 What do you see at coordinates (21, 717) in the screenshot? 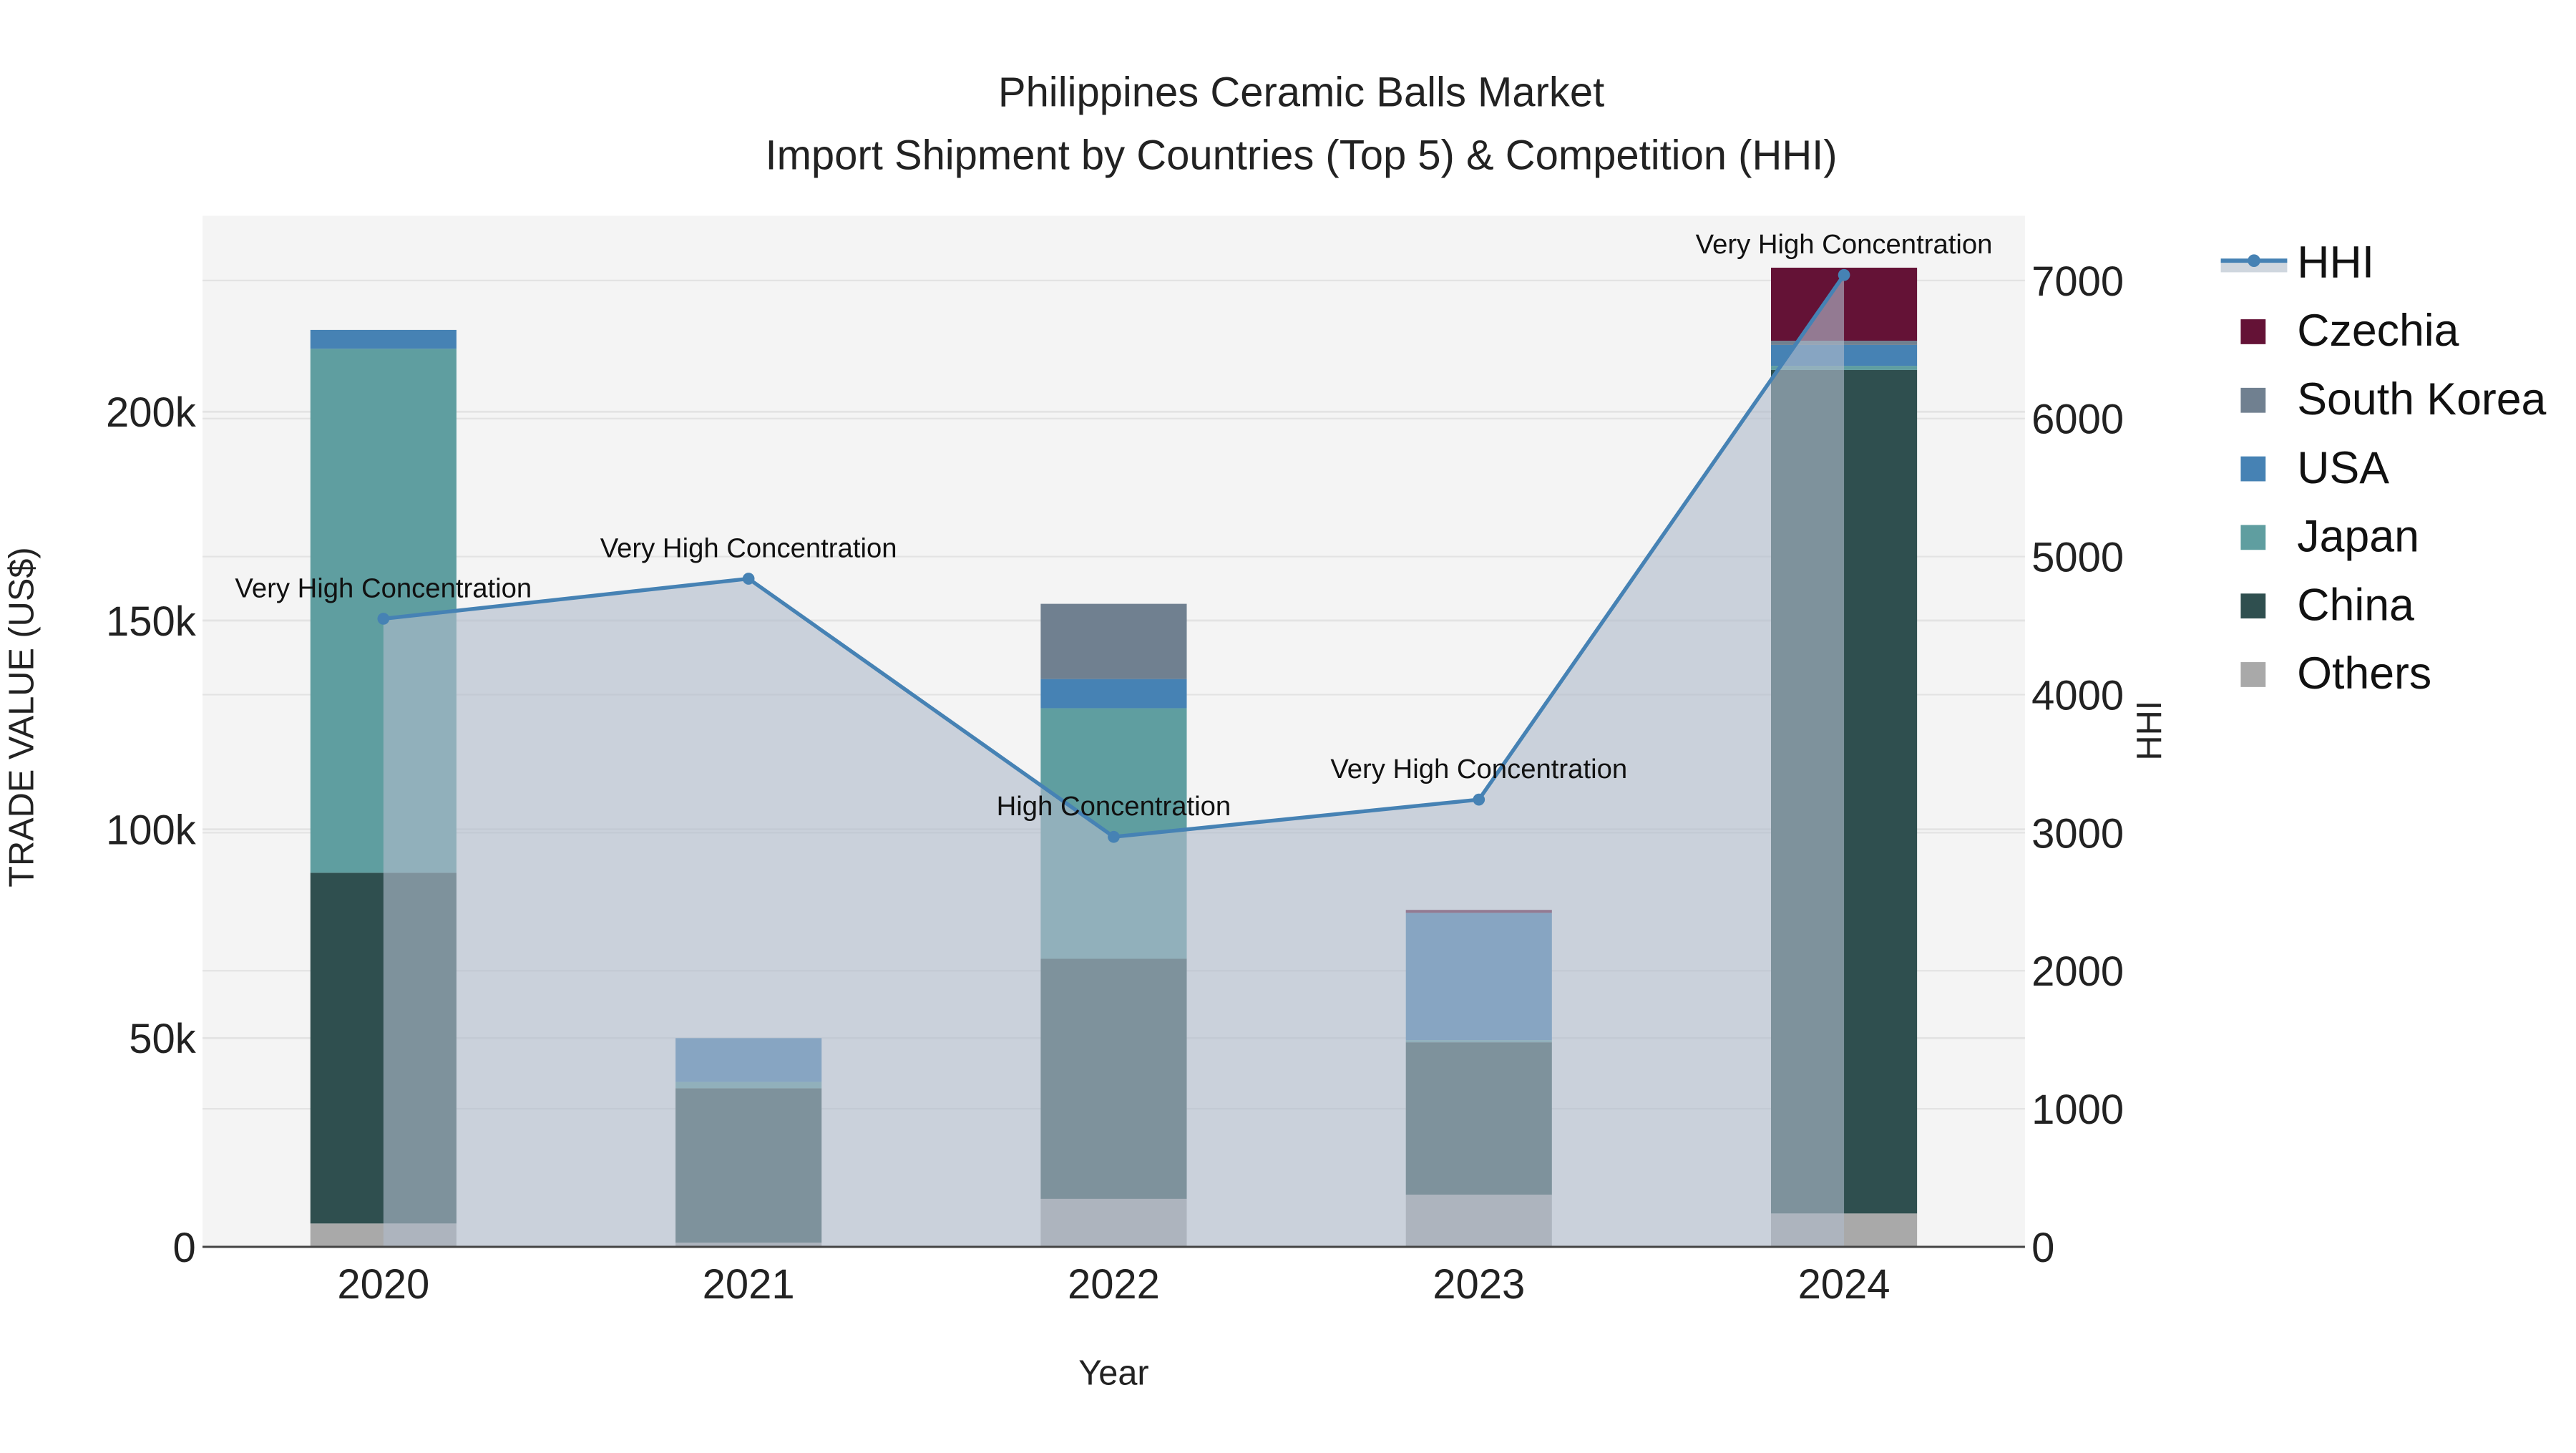
I see `y-left-axis-label: TRADE VALUE (US$)` at bounding box center [21, 717].